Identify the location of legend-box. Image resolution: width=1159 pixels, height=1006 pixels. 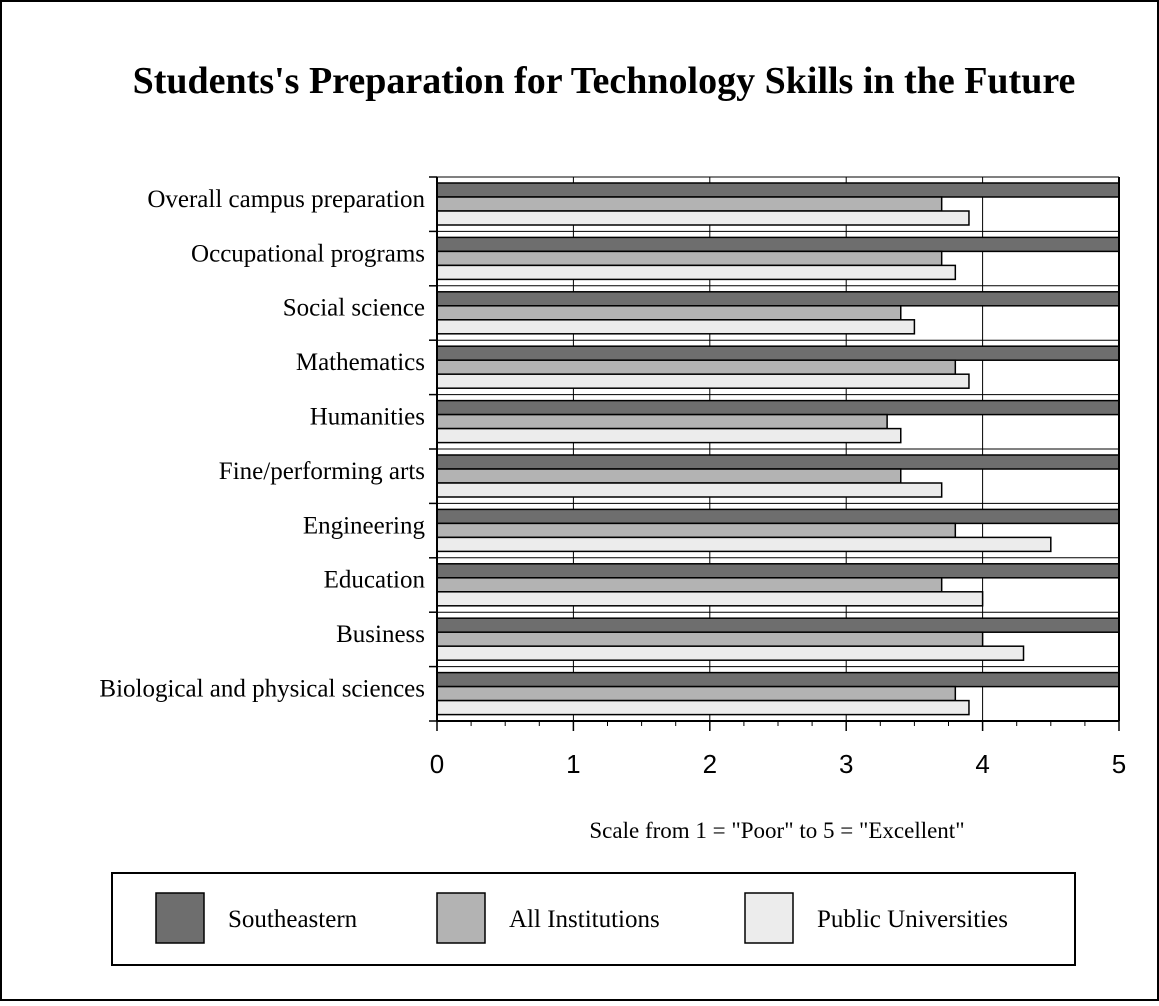
(593, 919).